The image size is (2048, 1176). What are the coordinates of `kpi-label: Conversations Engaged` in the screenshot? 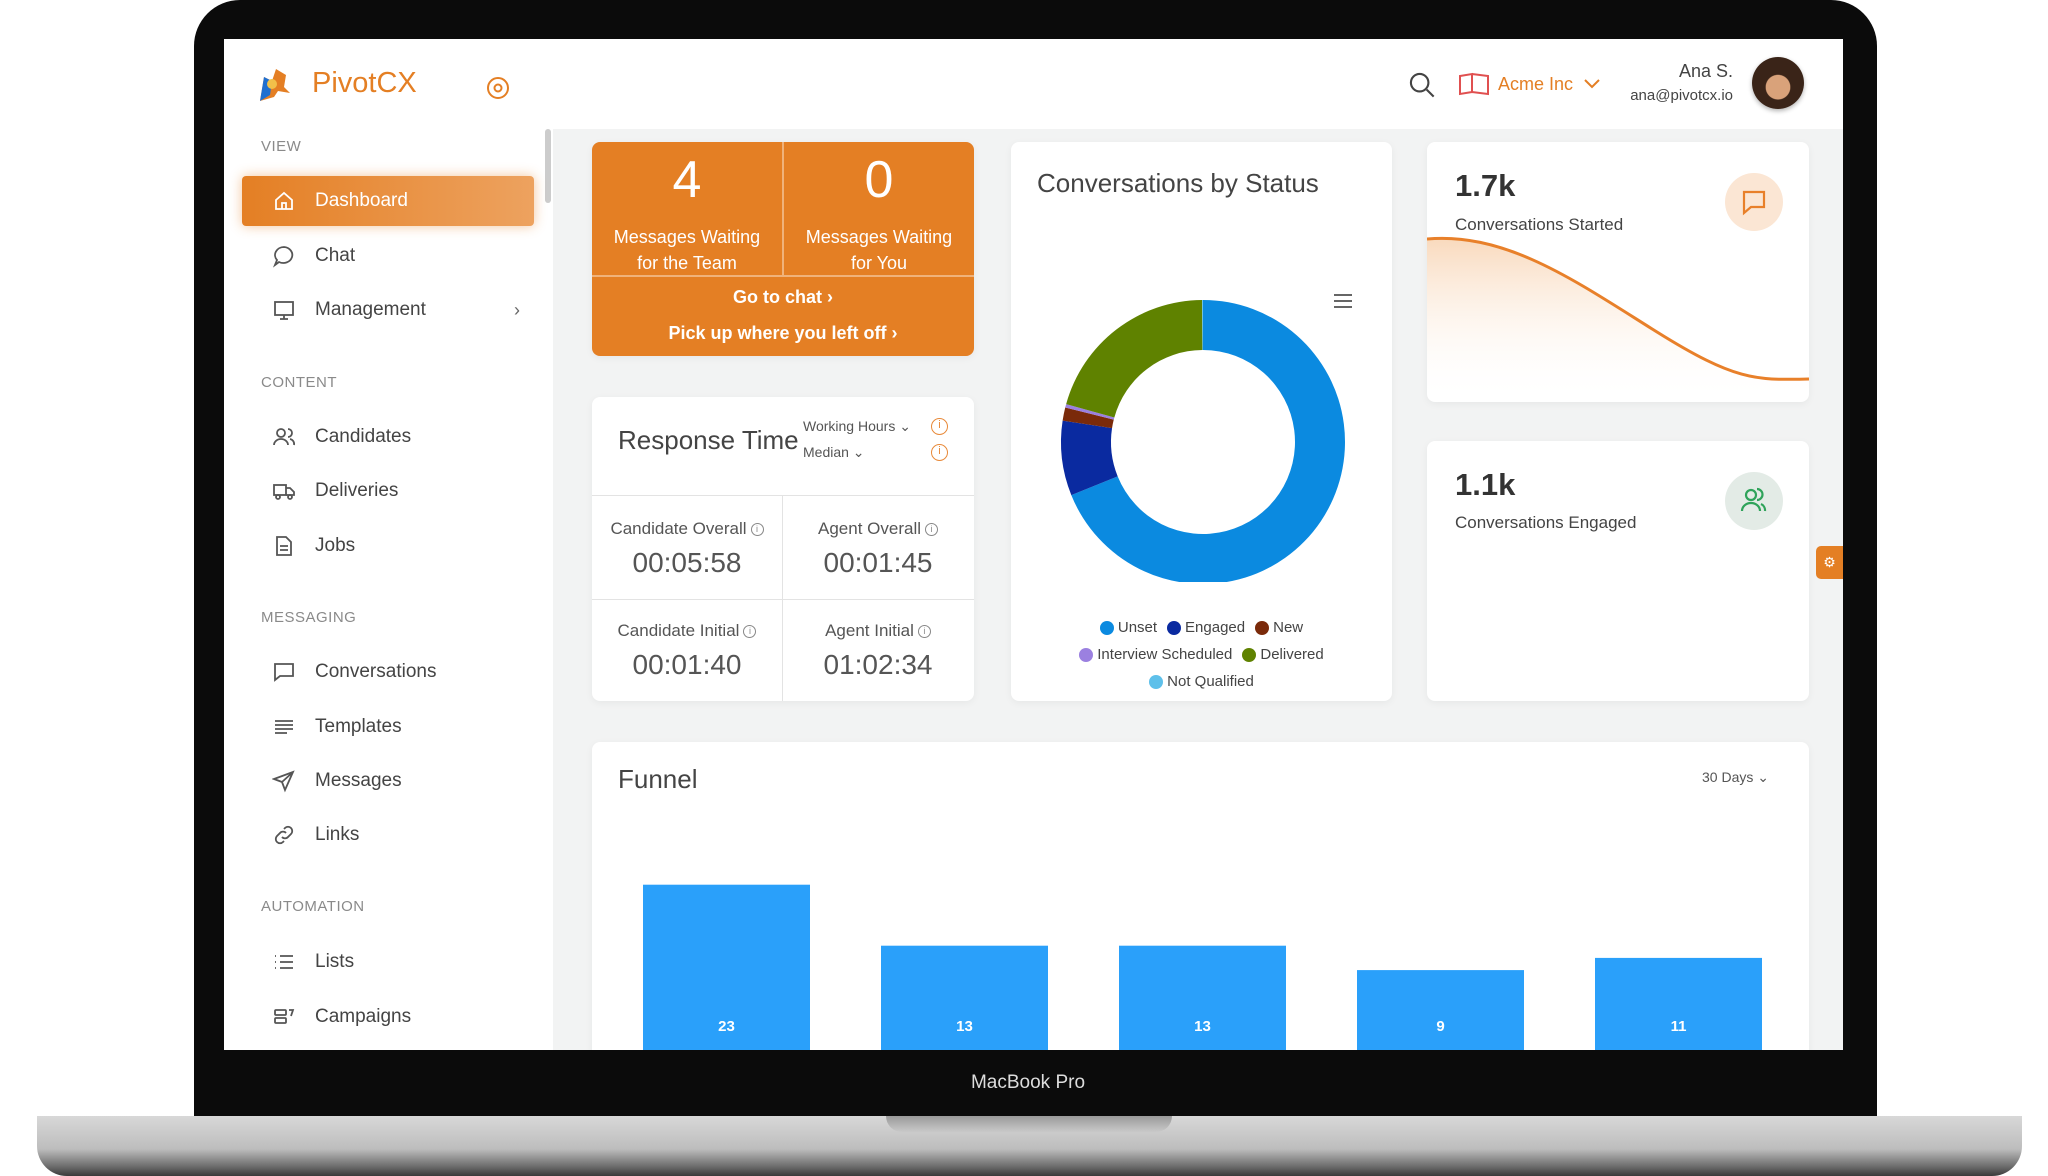 It's located at (1546, 522).